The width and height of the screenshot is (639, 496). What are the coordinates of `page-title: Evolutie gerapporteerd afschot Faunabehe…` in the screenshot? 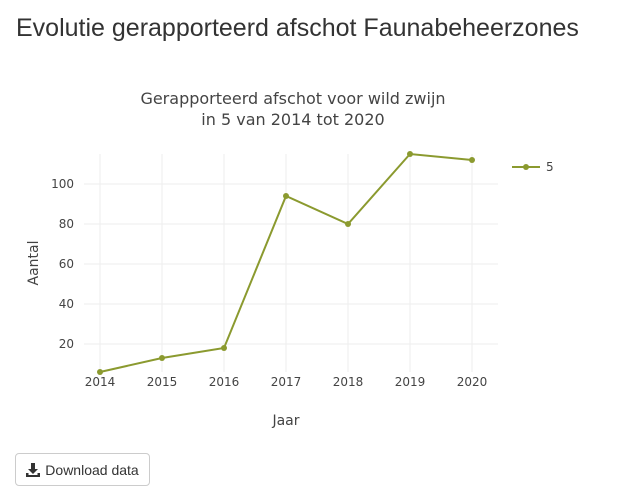 It's located at (297, 28).